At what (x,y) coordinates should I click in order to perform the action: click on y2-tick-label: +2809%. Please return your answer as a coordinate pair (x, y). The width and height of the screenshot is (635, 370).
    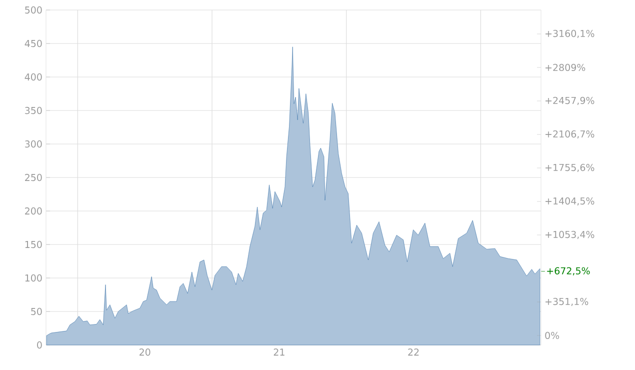
    Looking at the image, I should click on (566, 68).